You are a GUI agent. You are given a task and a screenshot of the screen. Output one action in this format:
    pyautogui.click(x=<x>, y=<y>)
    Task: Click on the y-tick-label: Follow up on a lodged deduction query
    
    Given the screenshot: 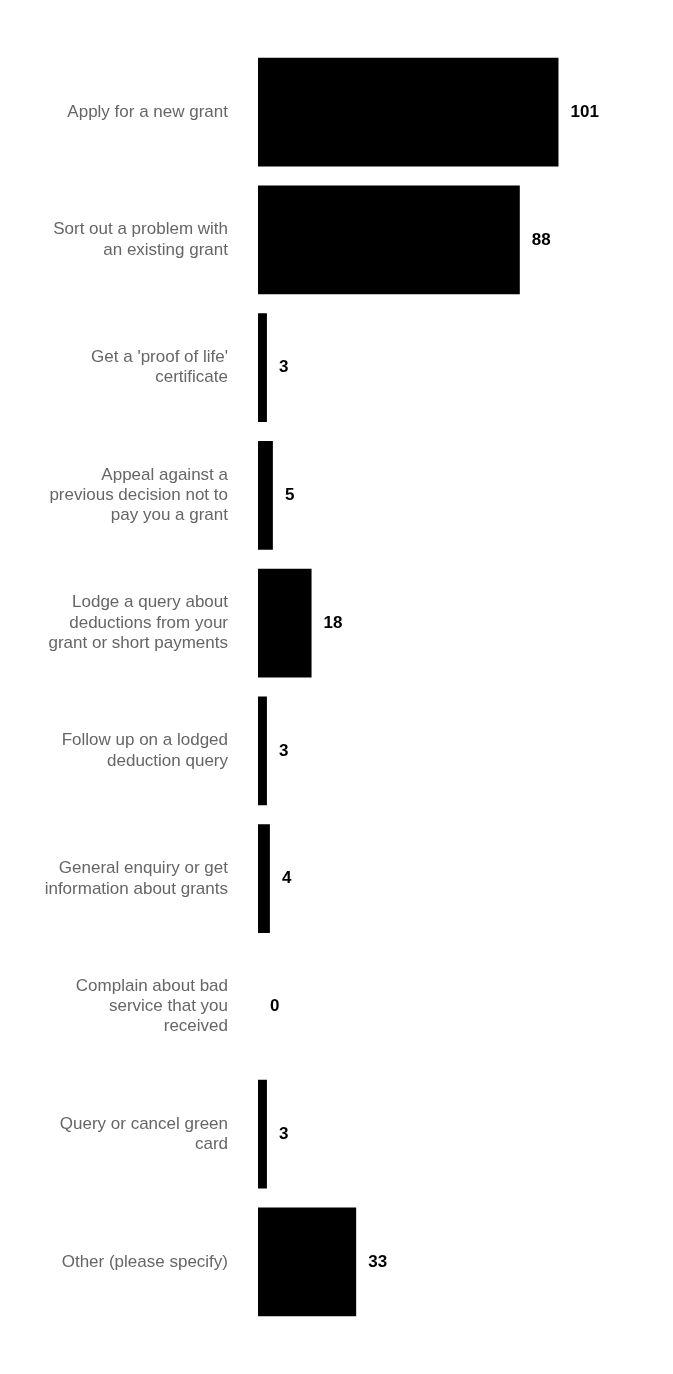 What is the action you would take?
    pyautogui.click(x=145, y=750)
    